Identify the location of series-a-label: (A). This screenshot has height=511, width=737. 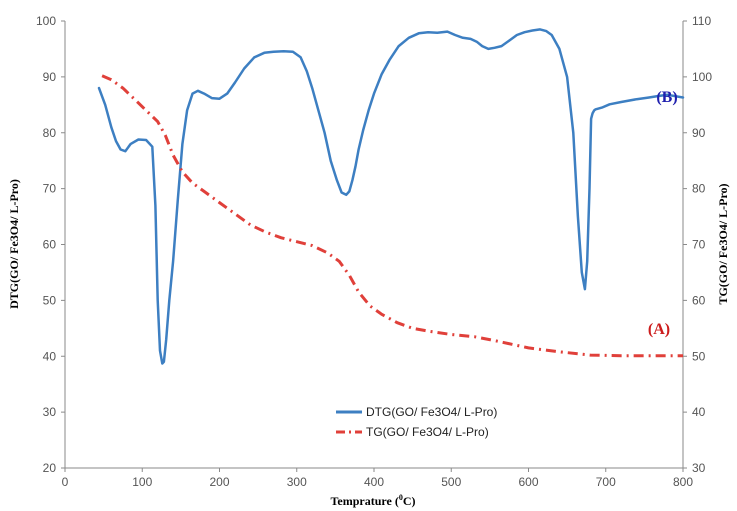
(659, 329).